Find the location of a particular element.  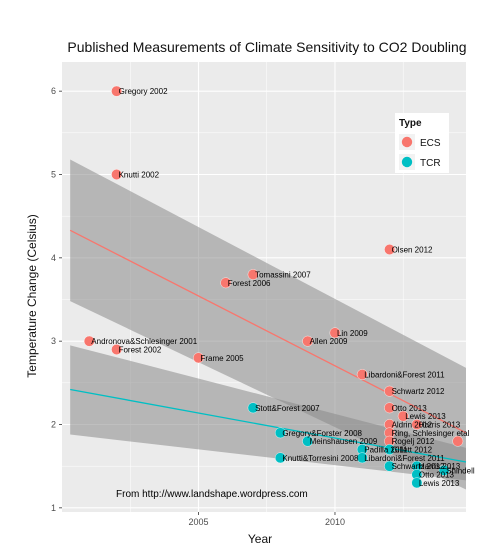

point-label-ecs: Olsen 2012 is located at coordinates (412, 250).